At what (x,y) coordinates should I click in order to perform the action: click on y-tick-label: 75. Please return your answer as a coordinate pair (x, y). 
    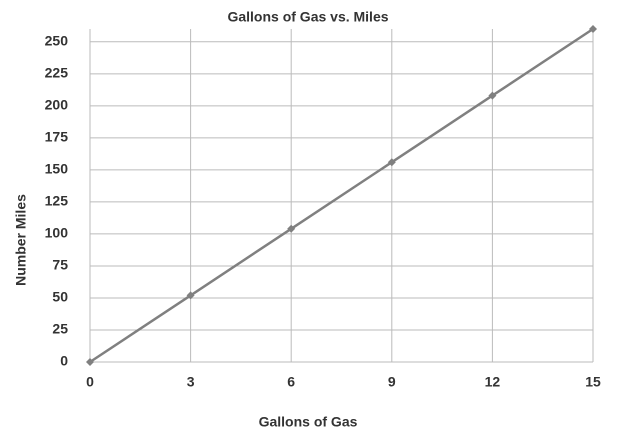
    Looking at the image, I should click on (60, 265).